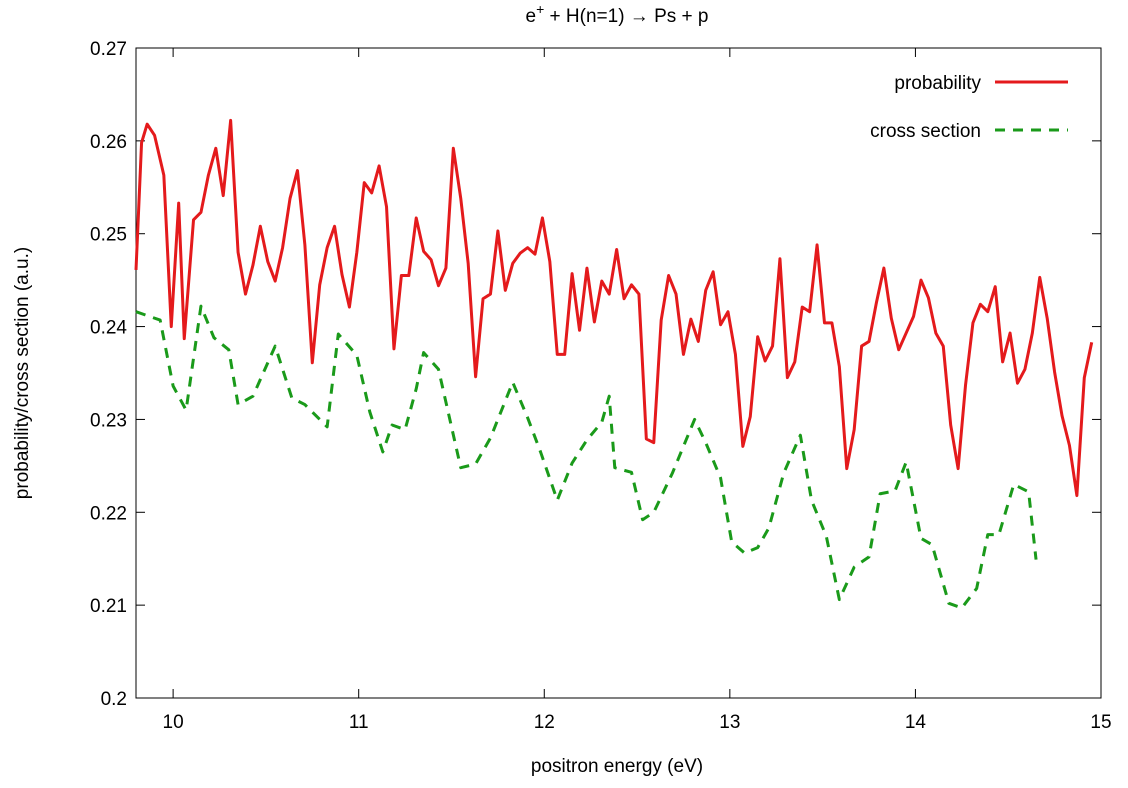 Image resolution: width=1128 pixels, height=788 pixels. What do you see at coordinates (729, 722) in the screenshot?
I see `x-tick-label: 13` at bounding box center [729, 722].